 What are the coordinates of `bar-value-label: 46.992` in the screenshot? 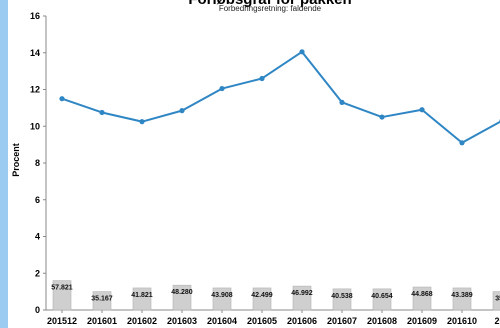 It's located at (302, 293).